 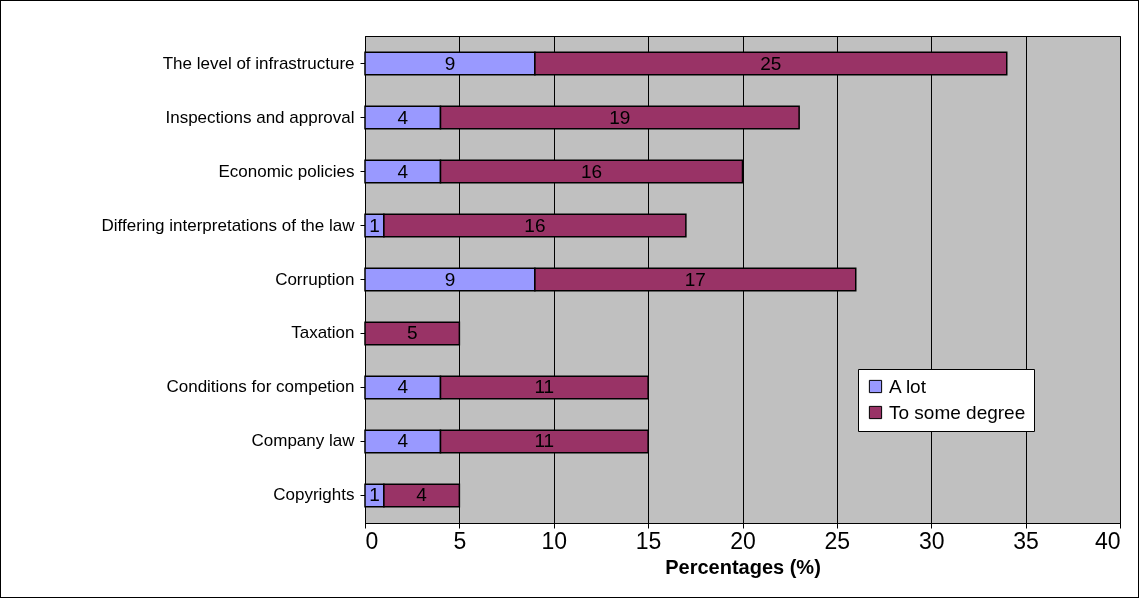 I want to click on y-tick-label: Conditions for competion, so click(x=260, y=387).